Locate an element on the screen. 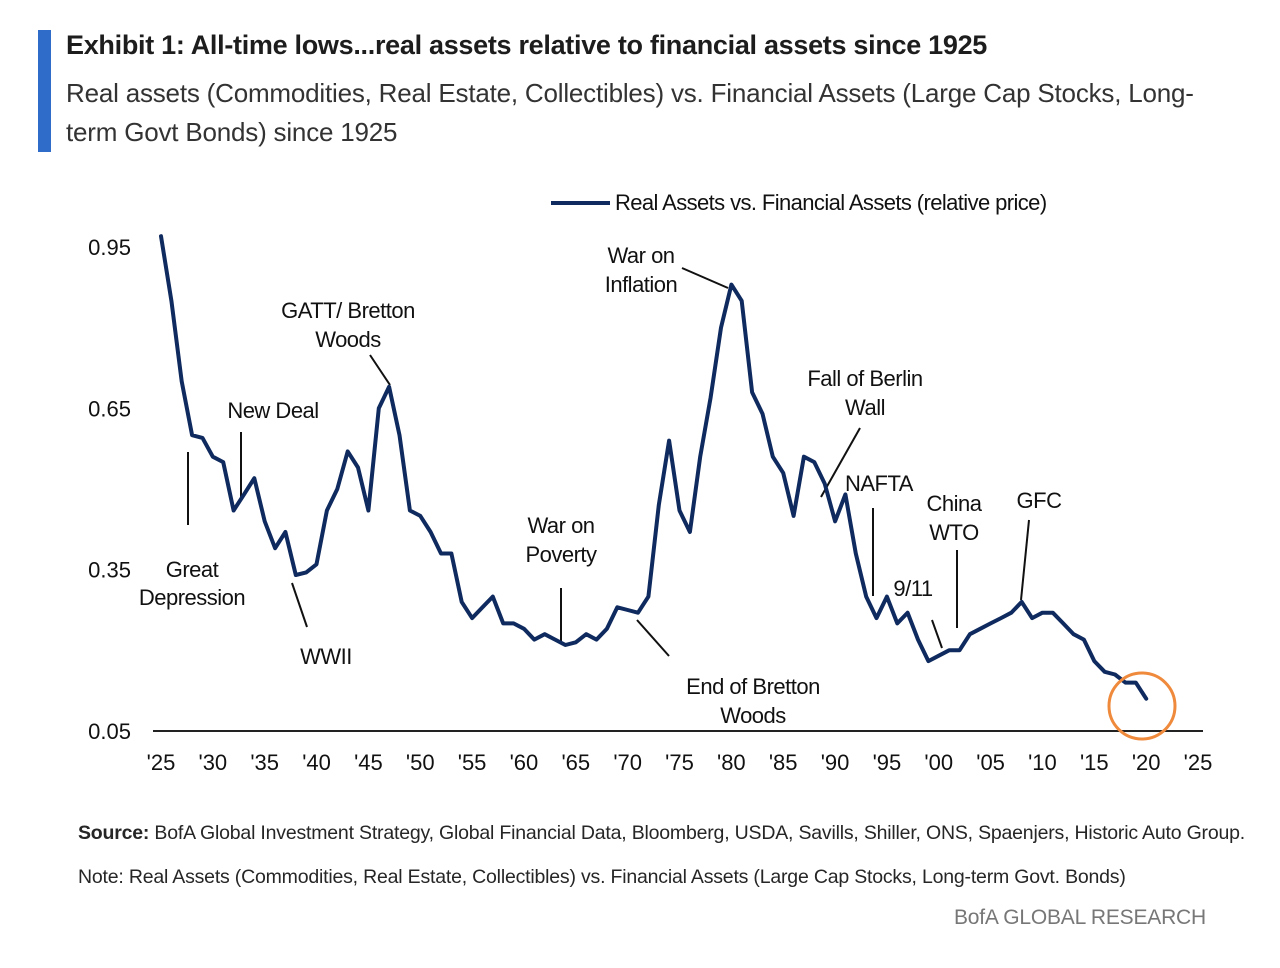  y-tick-label: 0.65 is located at coordinates (109, 408).